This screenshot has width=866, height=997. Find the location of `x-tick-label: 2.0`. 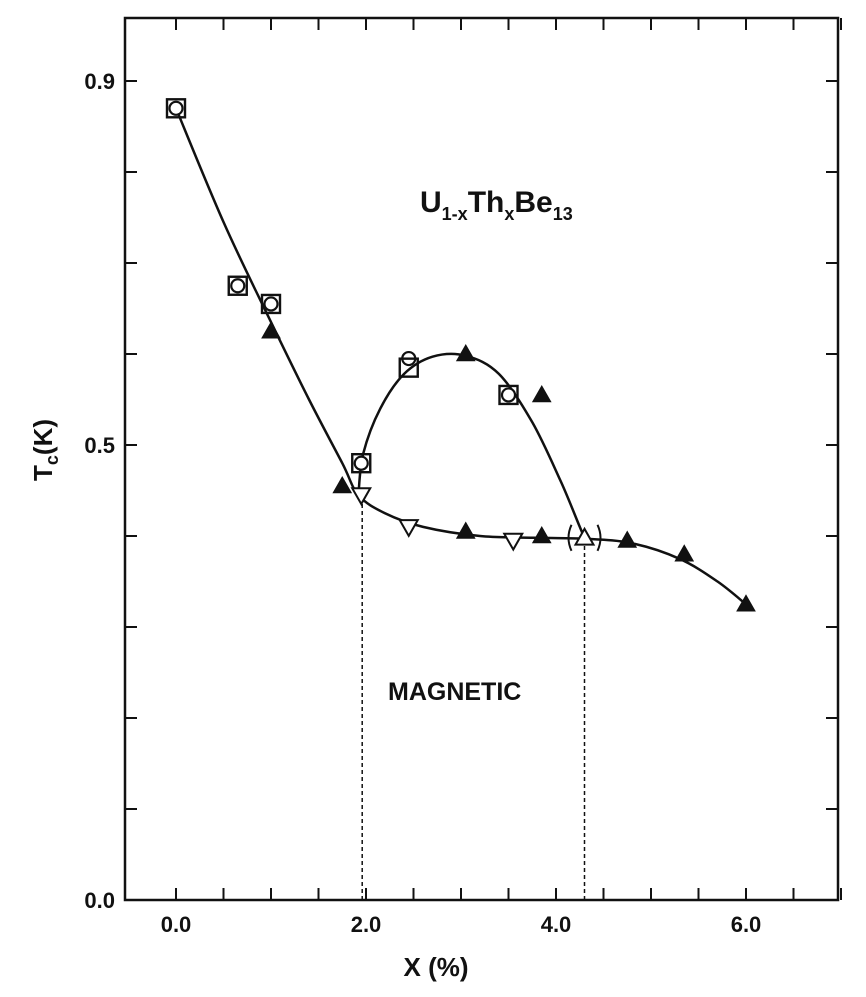

x-tick-label: 2.0 is located at coordinates (366, 924).